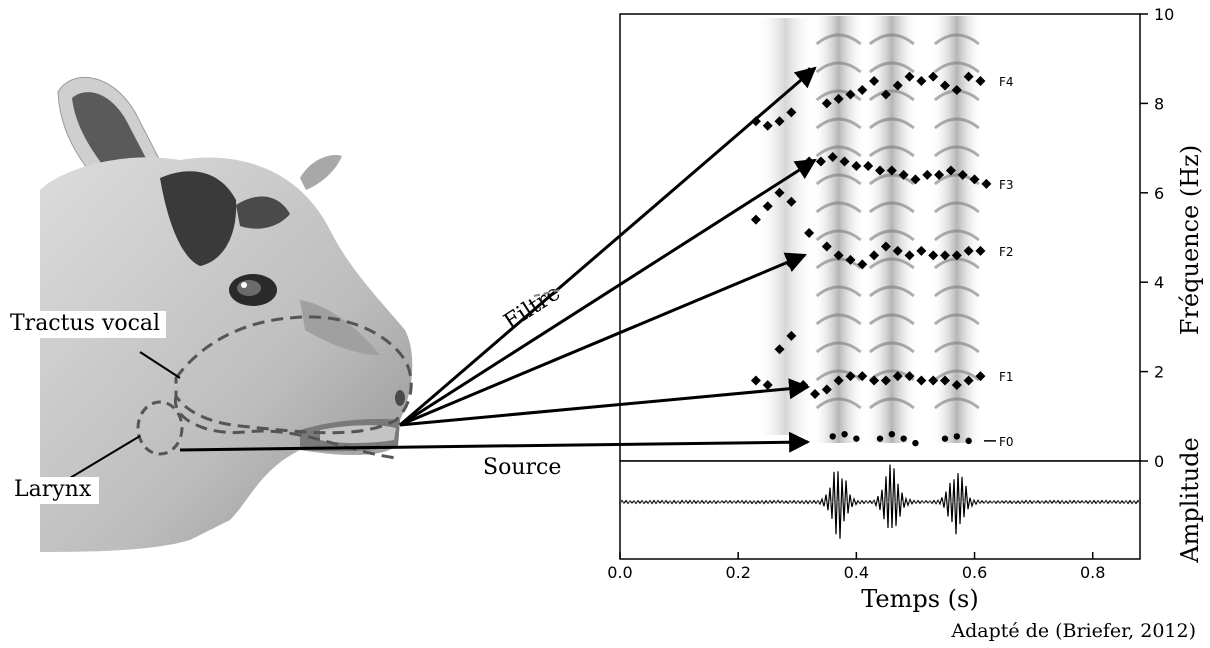 The width and height of the screenshot is (1210, 648). What do you see at coordinates (737, 572) in the screenshot?
I see `x-tick-label: 0.2` at bounding box center [737, 572].